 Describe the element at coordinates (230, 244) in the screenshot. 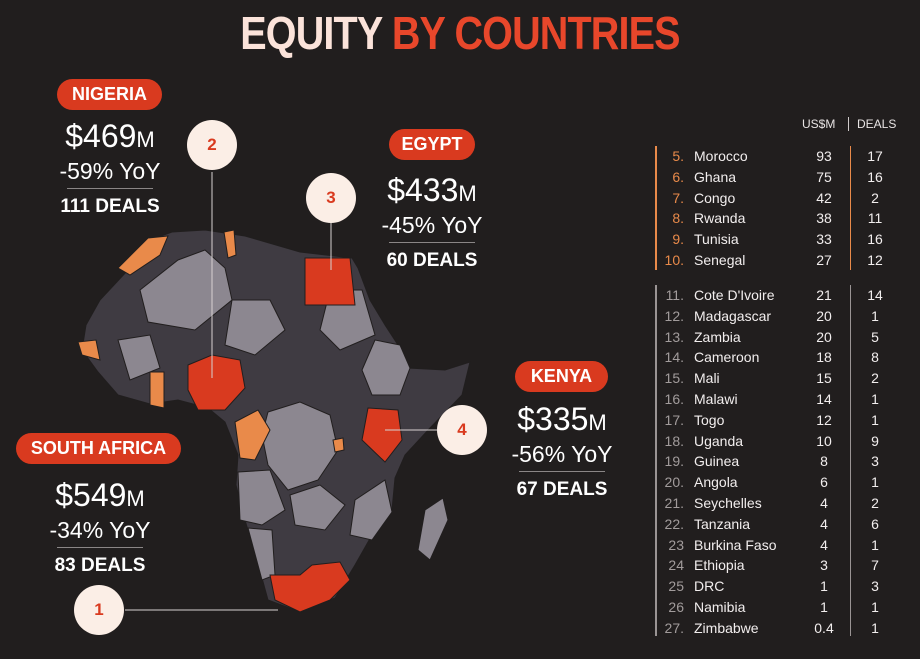

I see `country-tunisia` at that location.